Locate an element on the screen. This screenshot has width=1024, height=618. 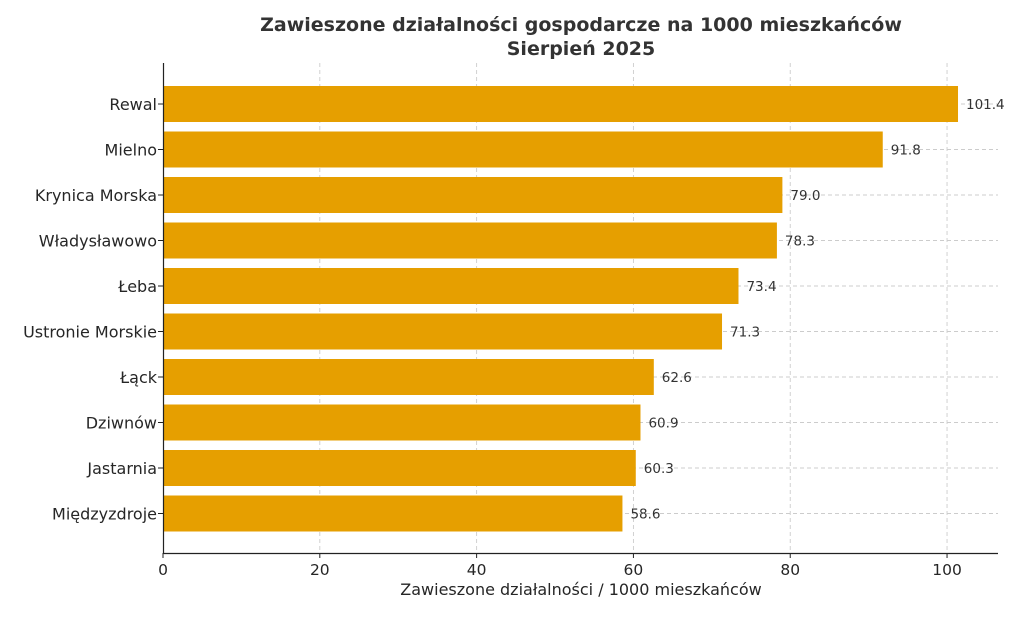
x-ticks: 0 20 40 60 80 100 is located at coordinates (560, 566).